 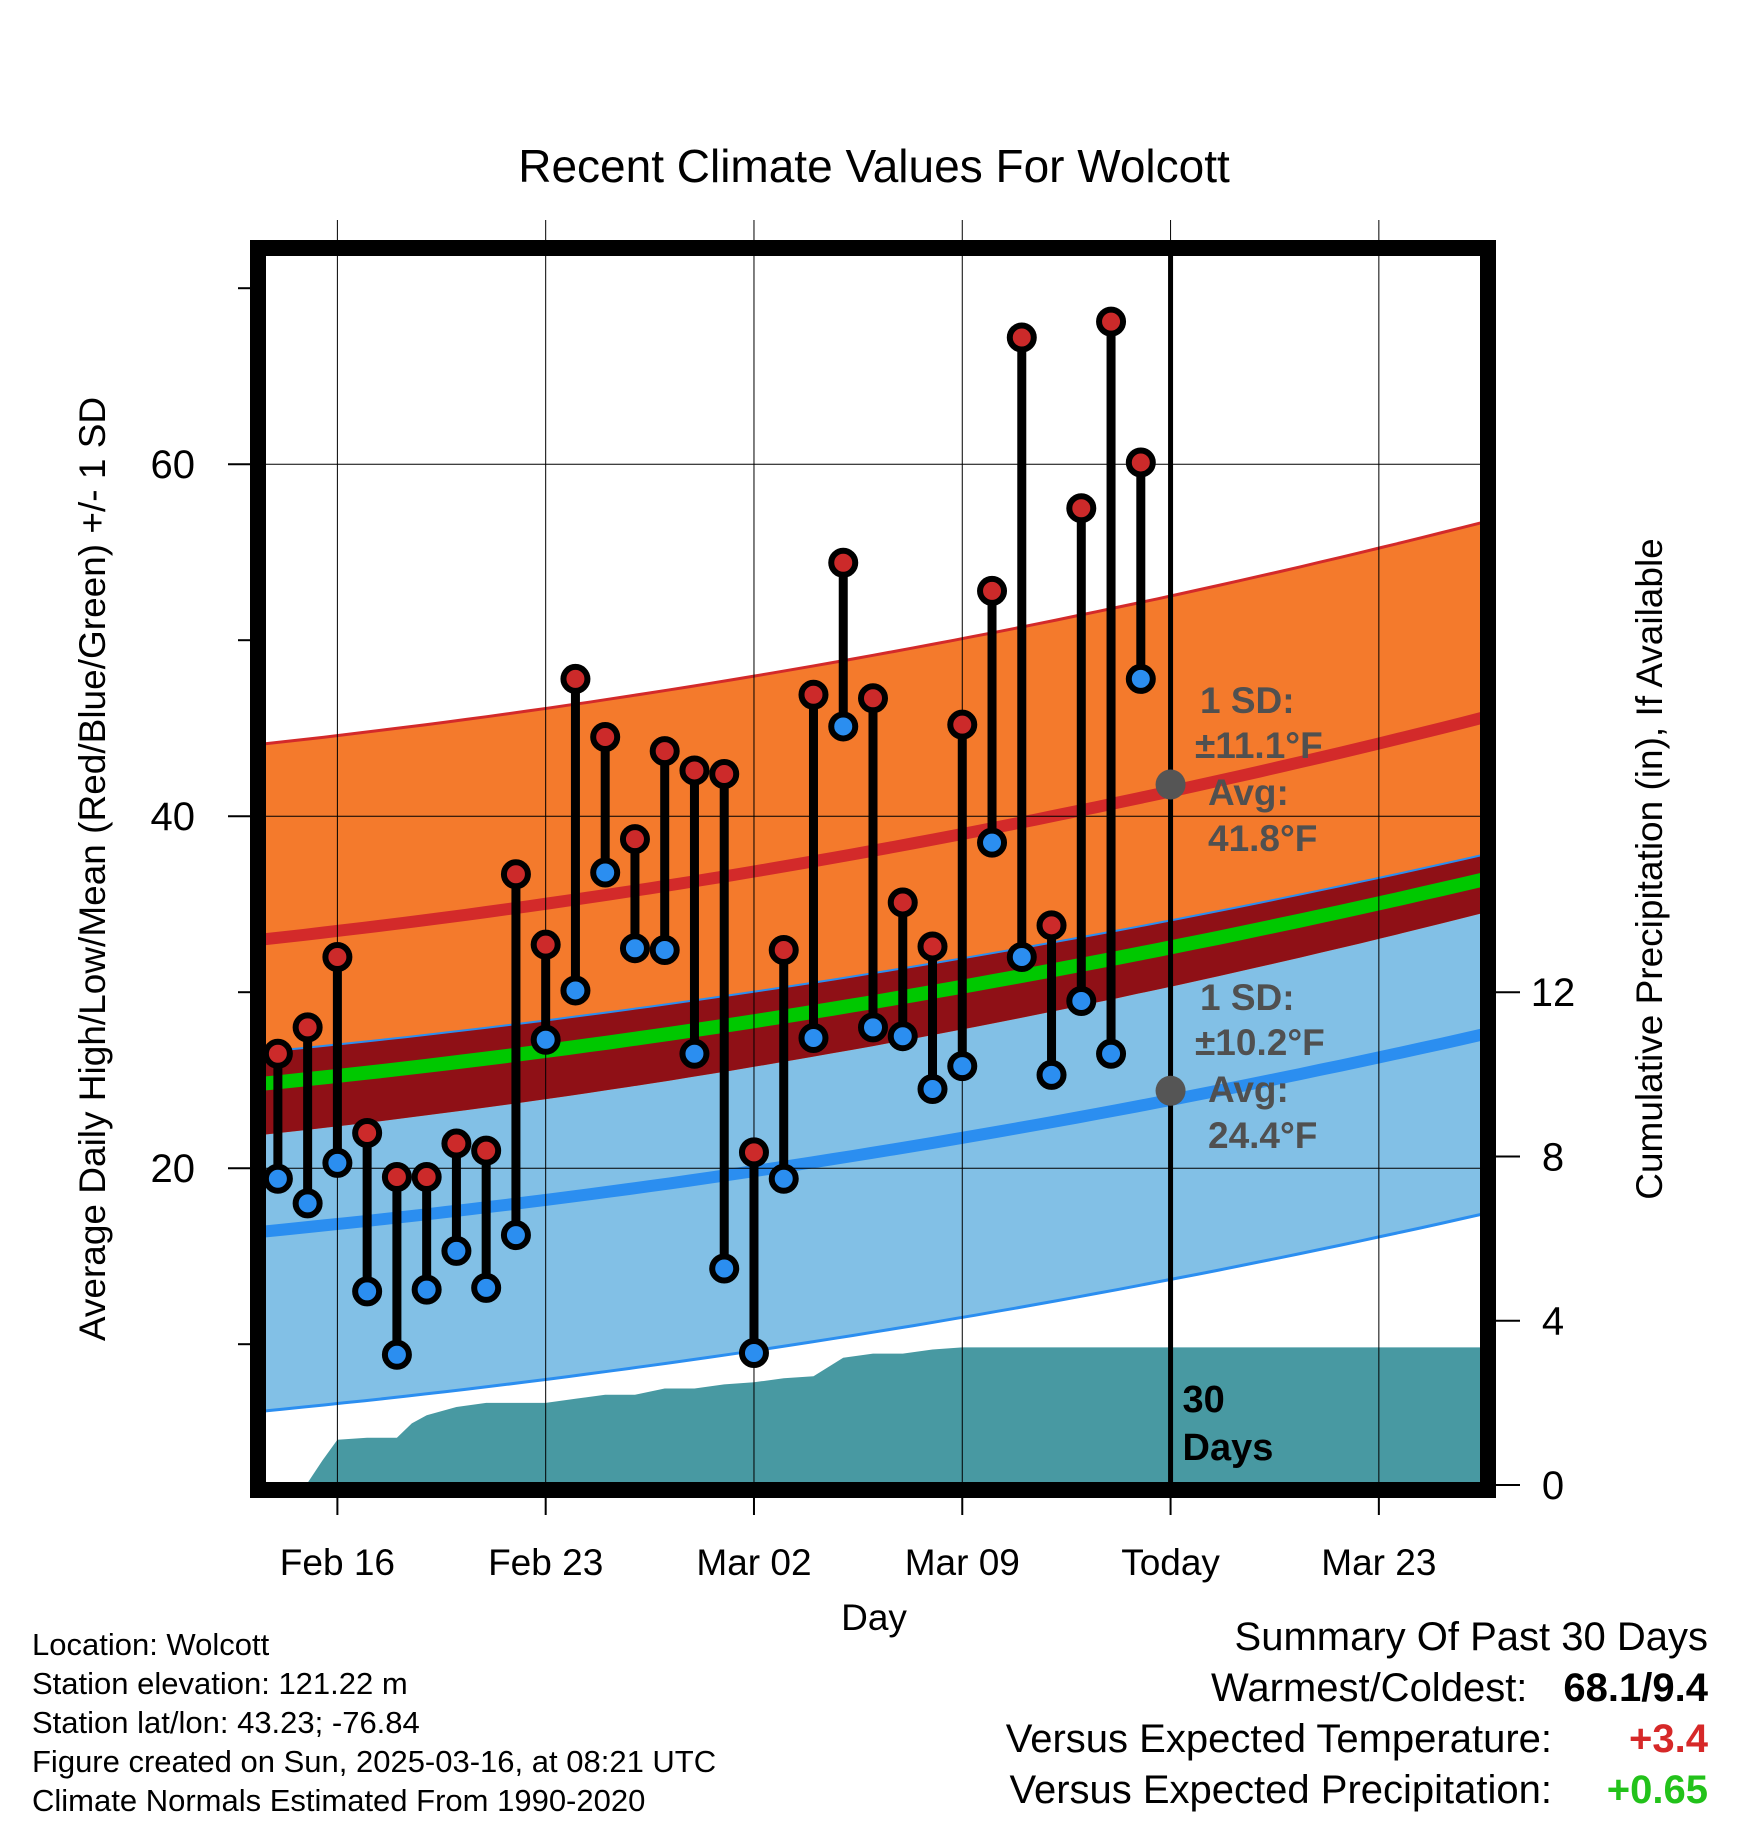 I want to click on low-band-lower-edge, so click(x=873, y=1312).